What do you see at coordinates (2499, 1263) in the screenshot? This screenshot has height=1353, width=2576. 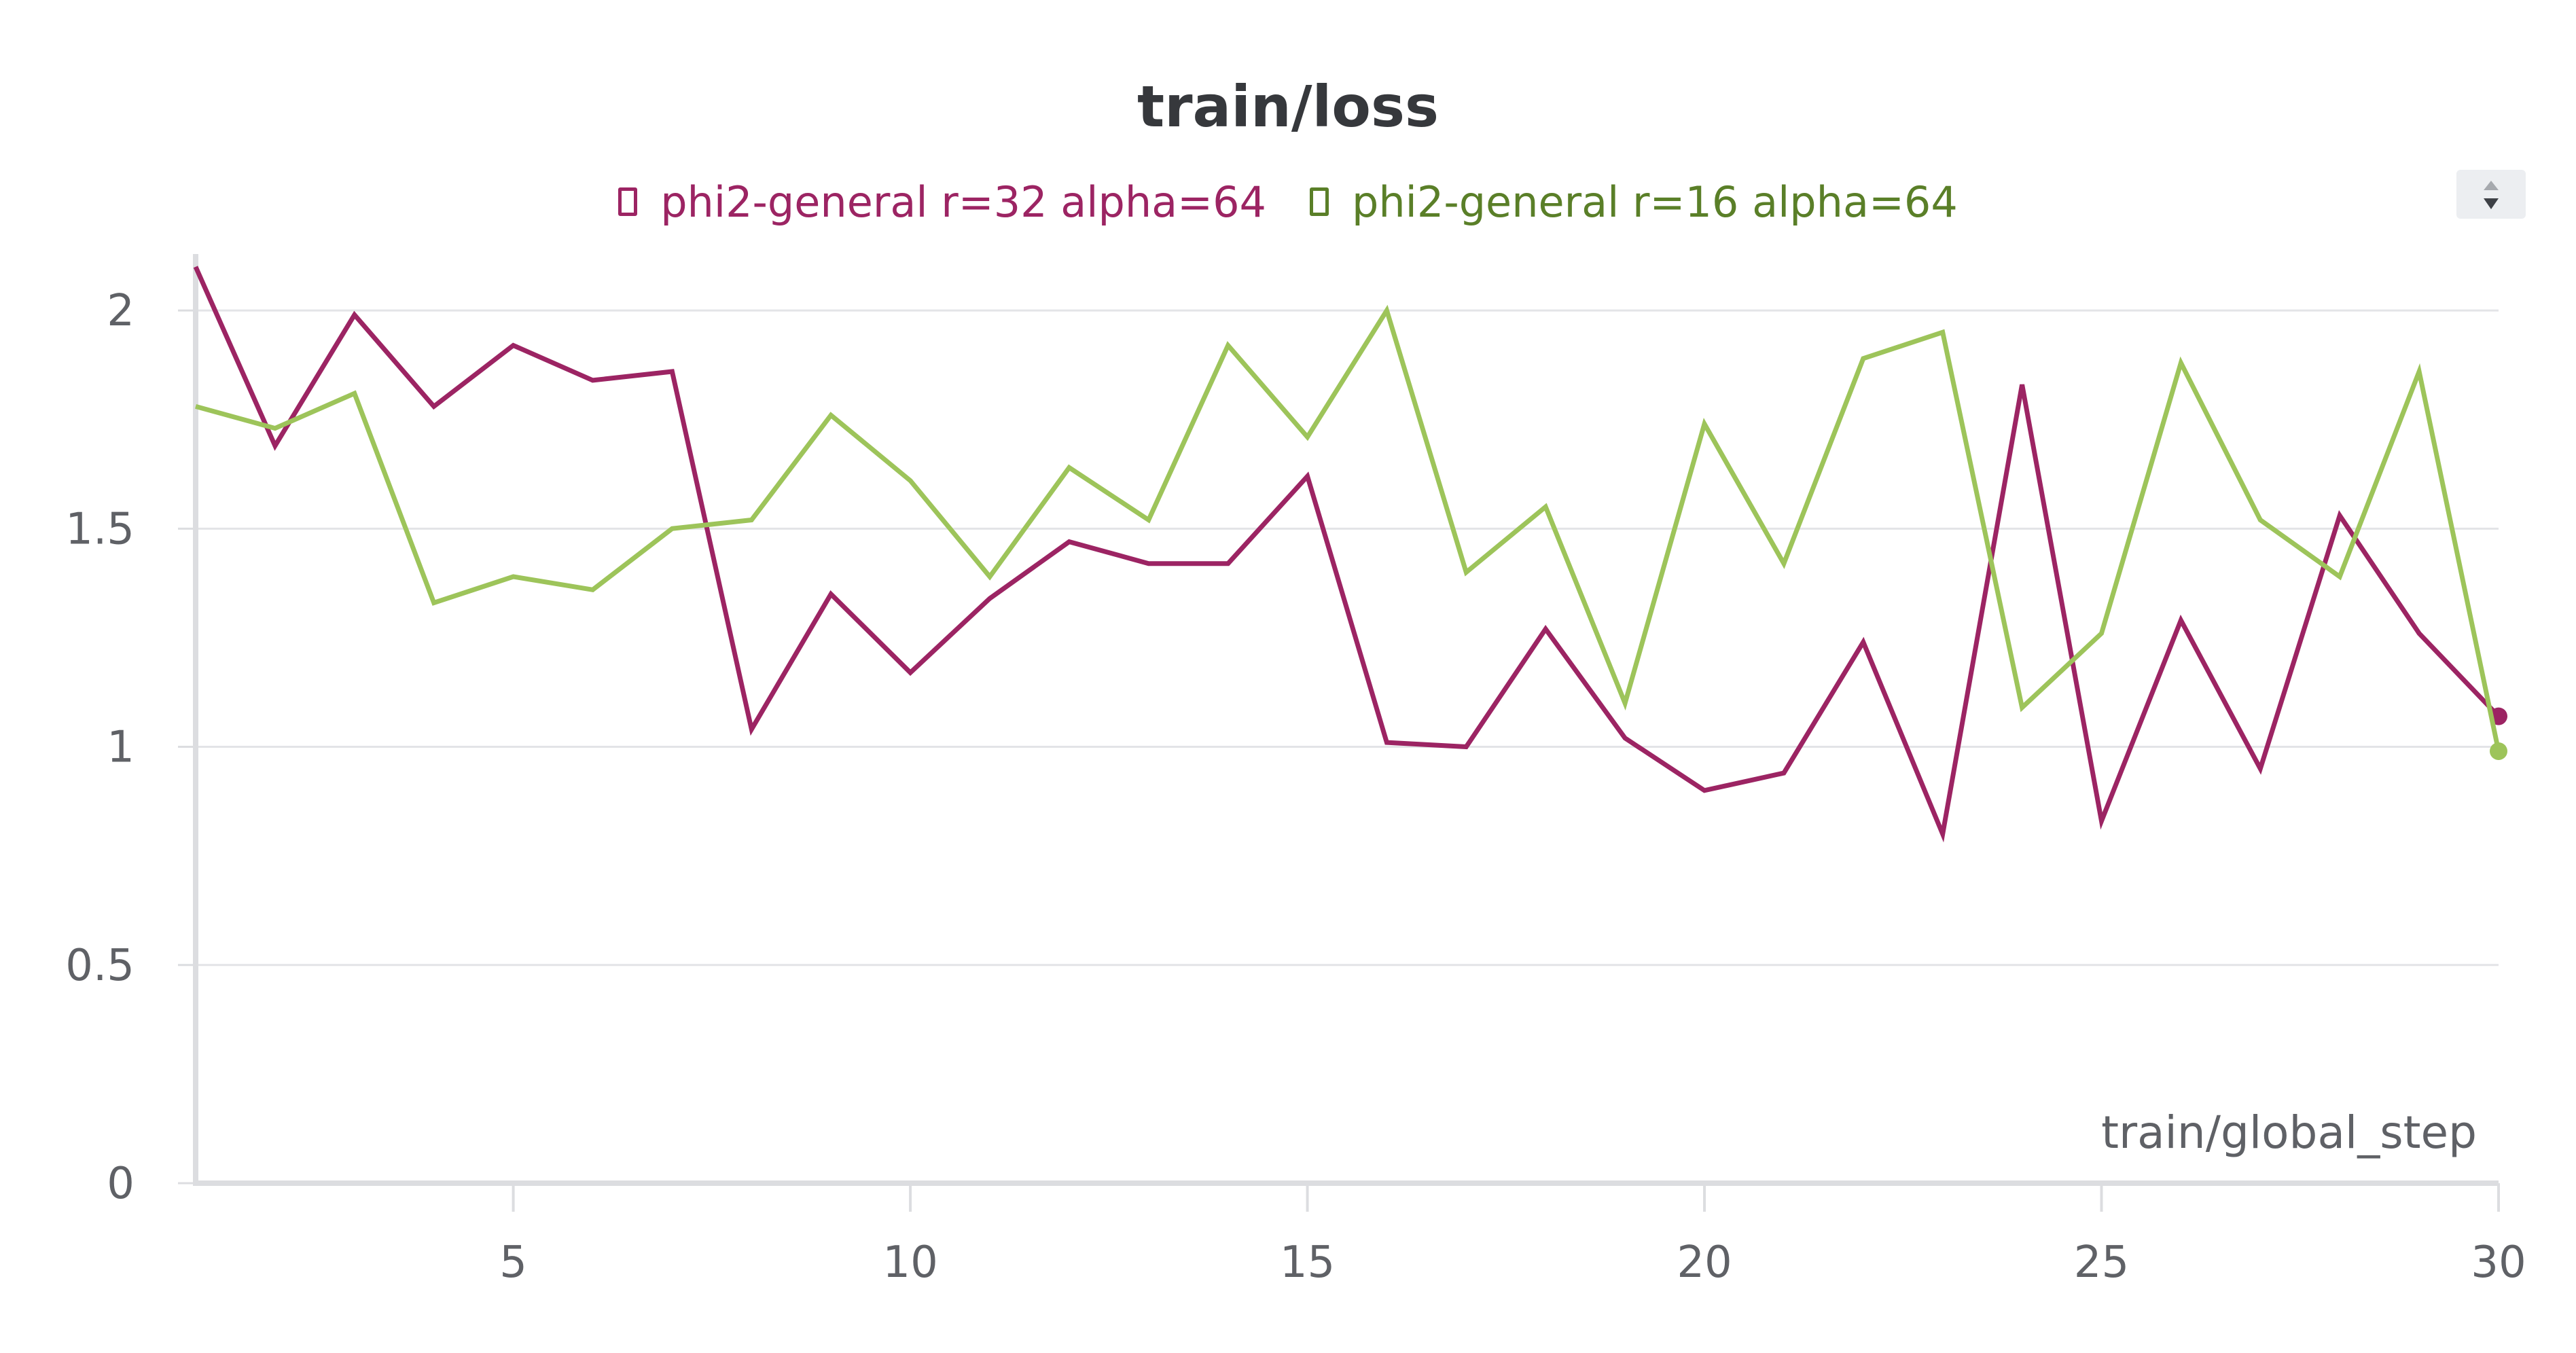 I see `x-tick-label: 30` at bounding box center [2499, 1263].